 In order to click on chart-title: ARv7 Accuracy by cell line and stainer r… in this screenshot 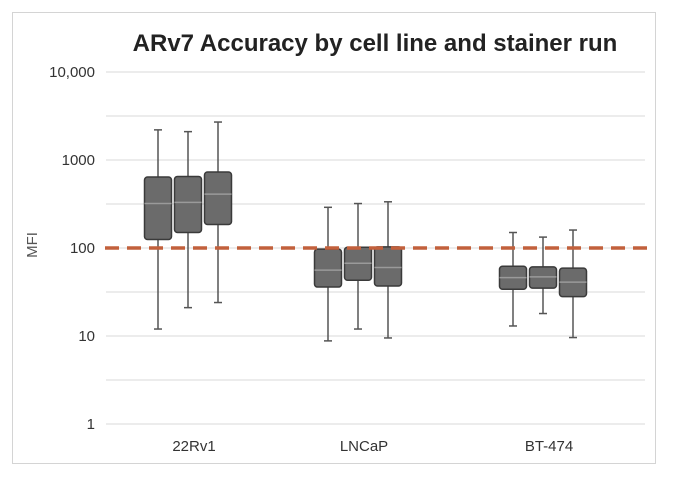, I will do `click(375, 43)`.